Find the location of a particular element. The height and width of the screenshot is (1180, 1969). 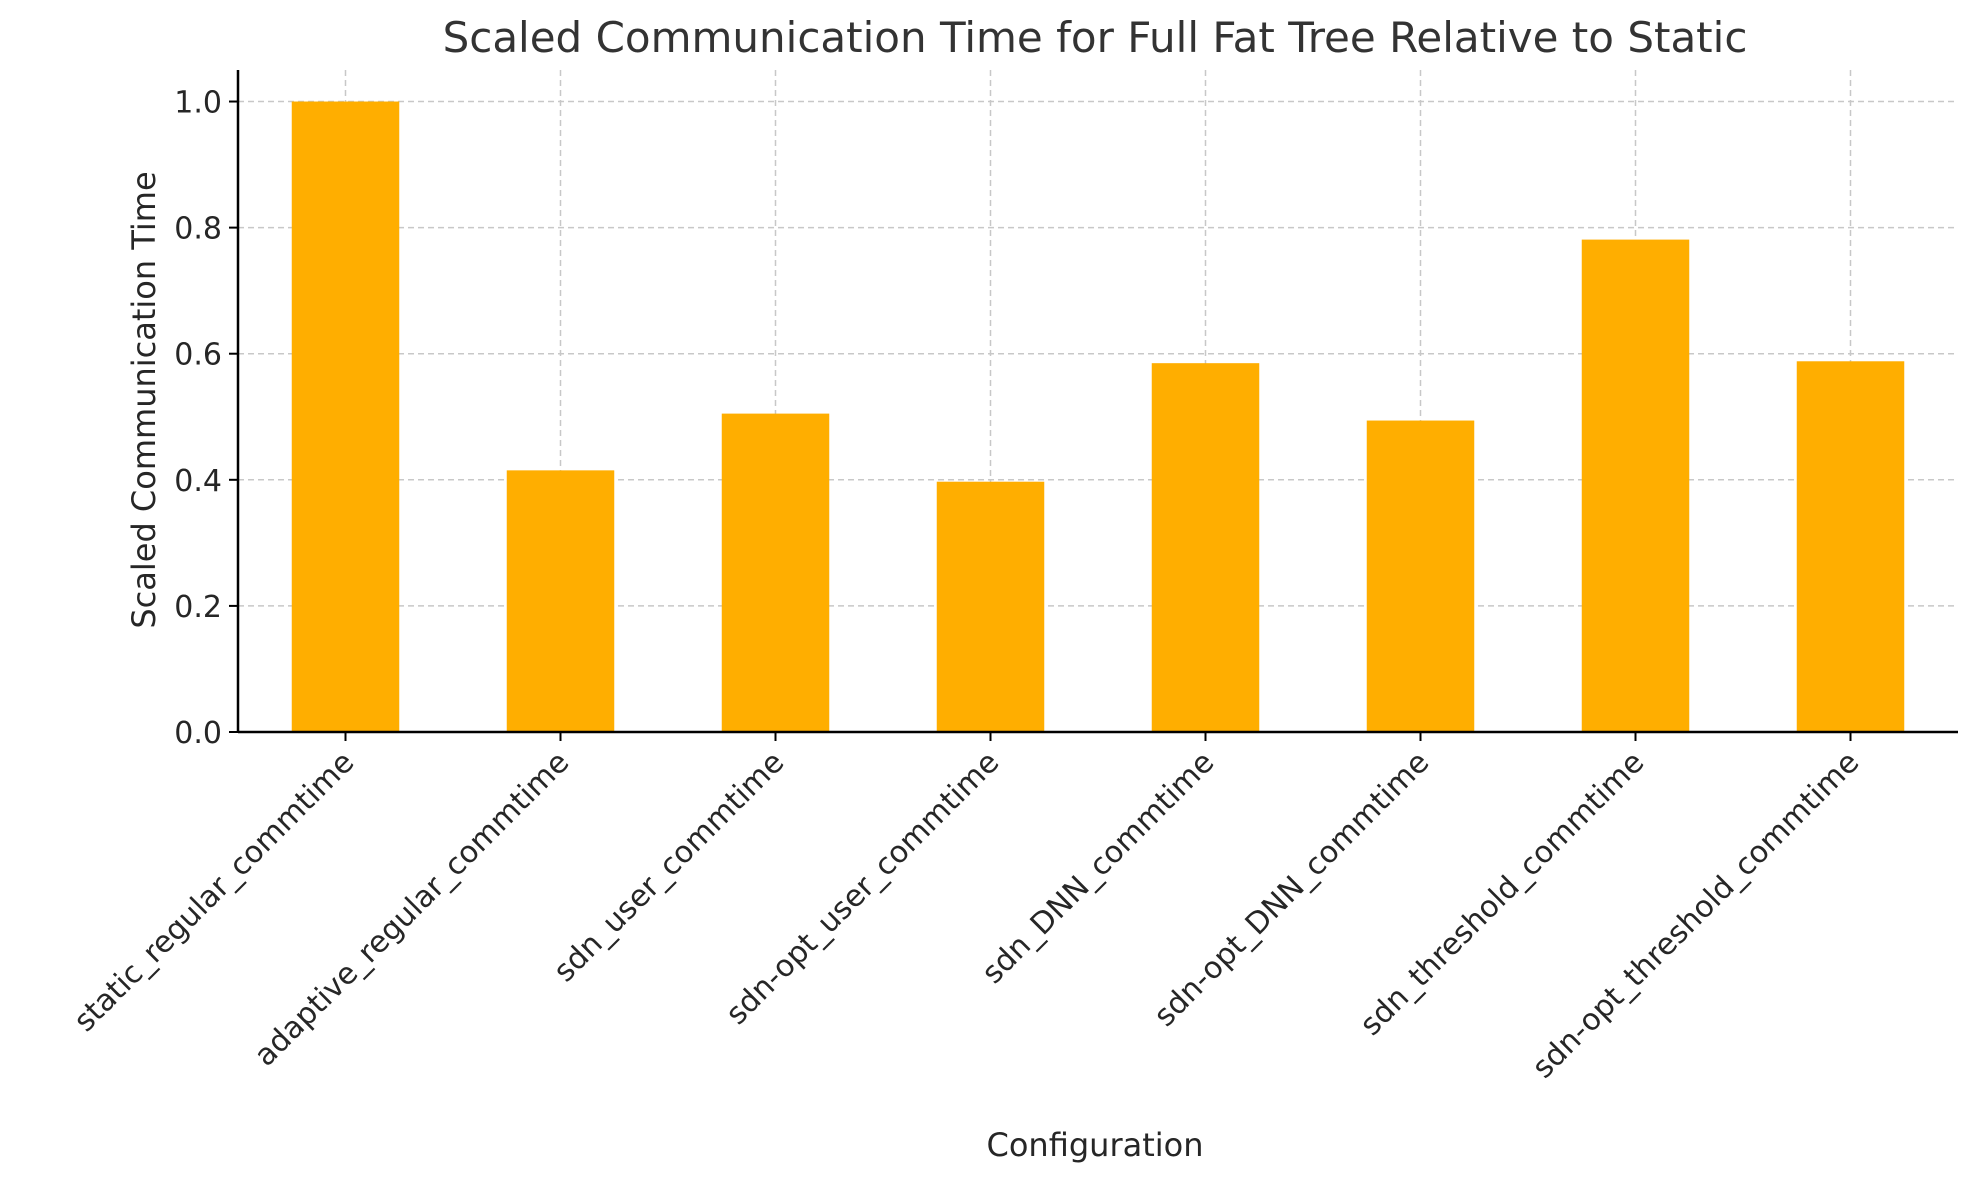

y-tick-label: 0.2 is located at coordinates (198, 607).